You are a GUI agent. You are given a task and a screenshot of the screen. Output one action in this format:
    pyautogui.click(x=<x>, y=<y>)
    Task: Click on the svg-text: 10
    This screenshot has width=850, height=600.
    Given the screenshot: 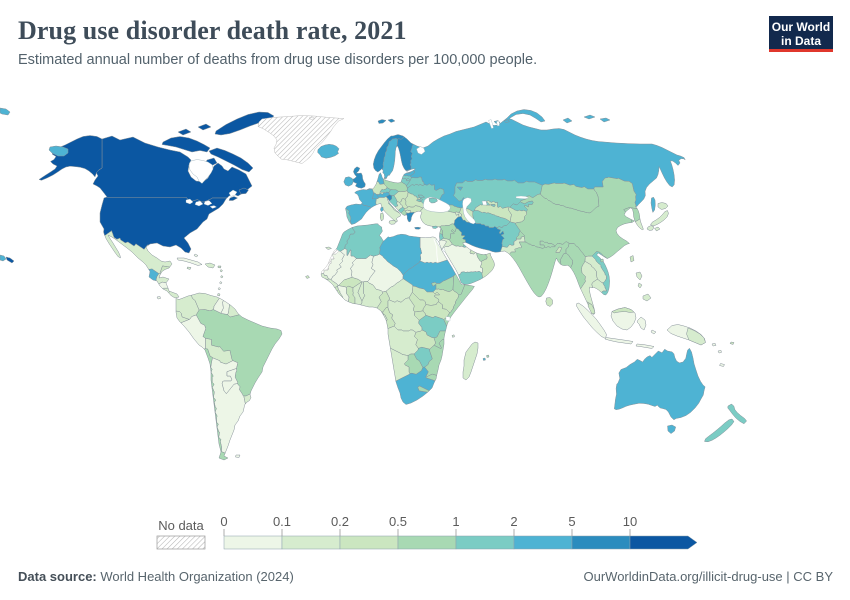 What is the action you would take?
    pyautogui.click(x=630, y=521)
    